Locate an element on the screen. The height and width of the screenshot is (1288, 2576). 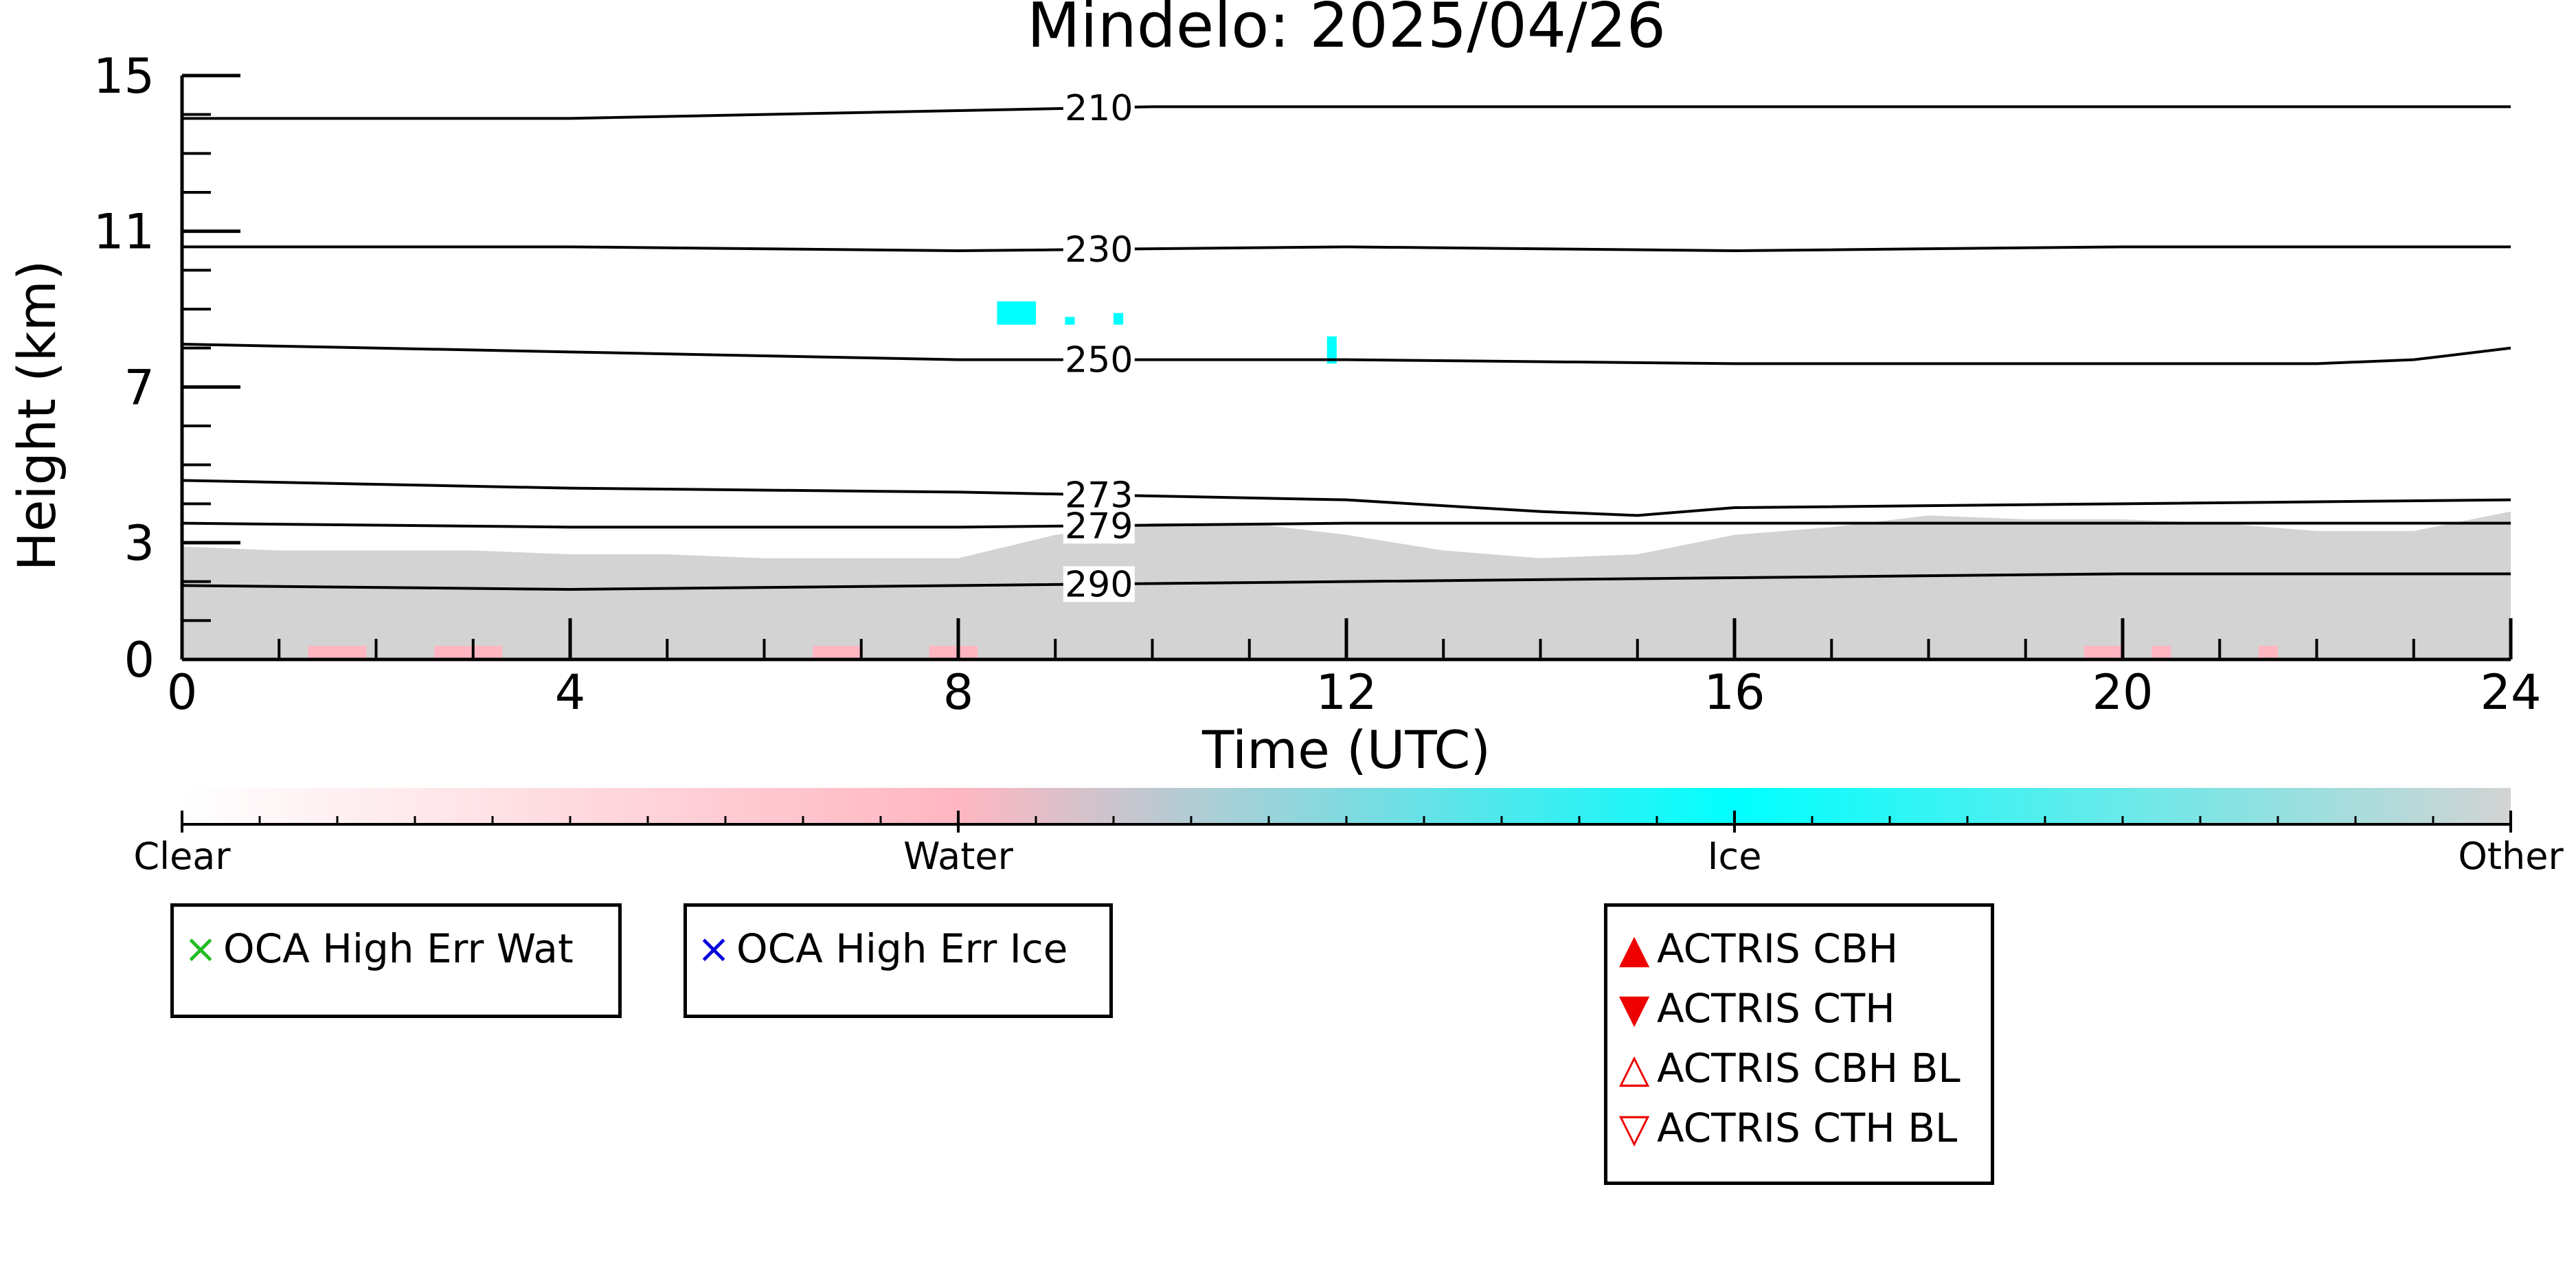
legend-oca-water: × OCA High Err Wat is located at coordinates (396, 960).